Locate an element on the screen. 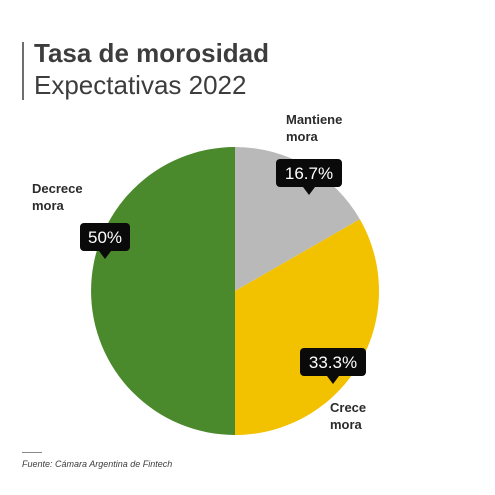 The height and width of the screenshot is (495, 495). category-label: Crece mora is located at coordinates (348, 416).